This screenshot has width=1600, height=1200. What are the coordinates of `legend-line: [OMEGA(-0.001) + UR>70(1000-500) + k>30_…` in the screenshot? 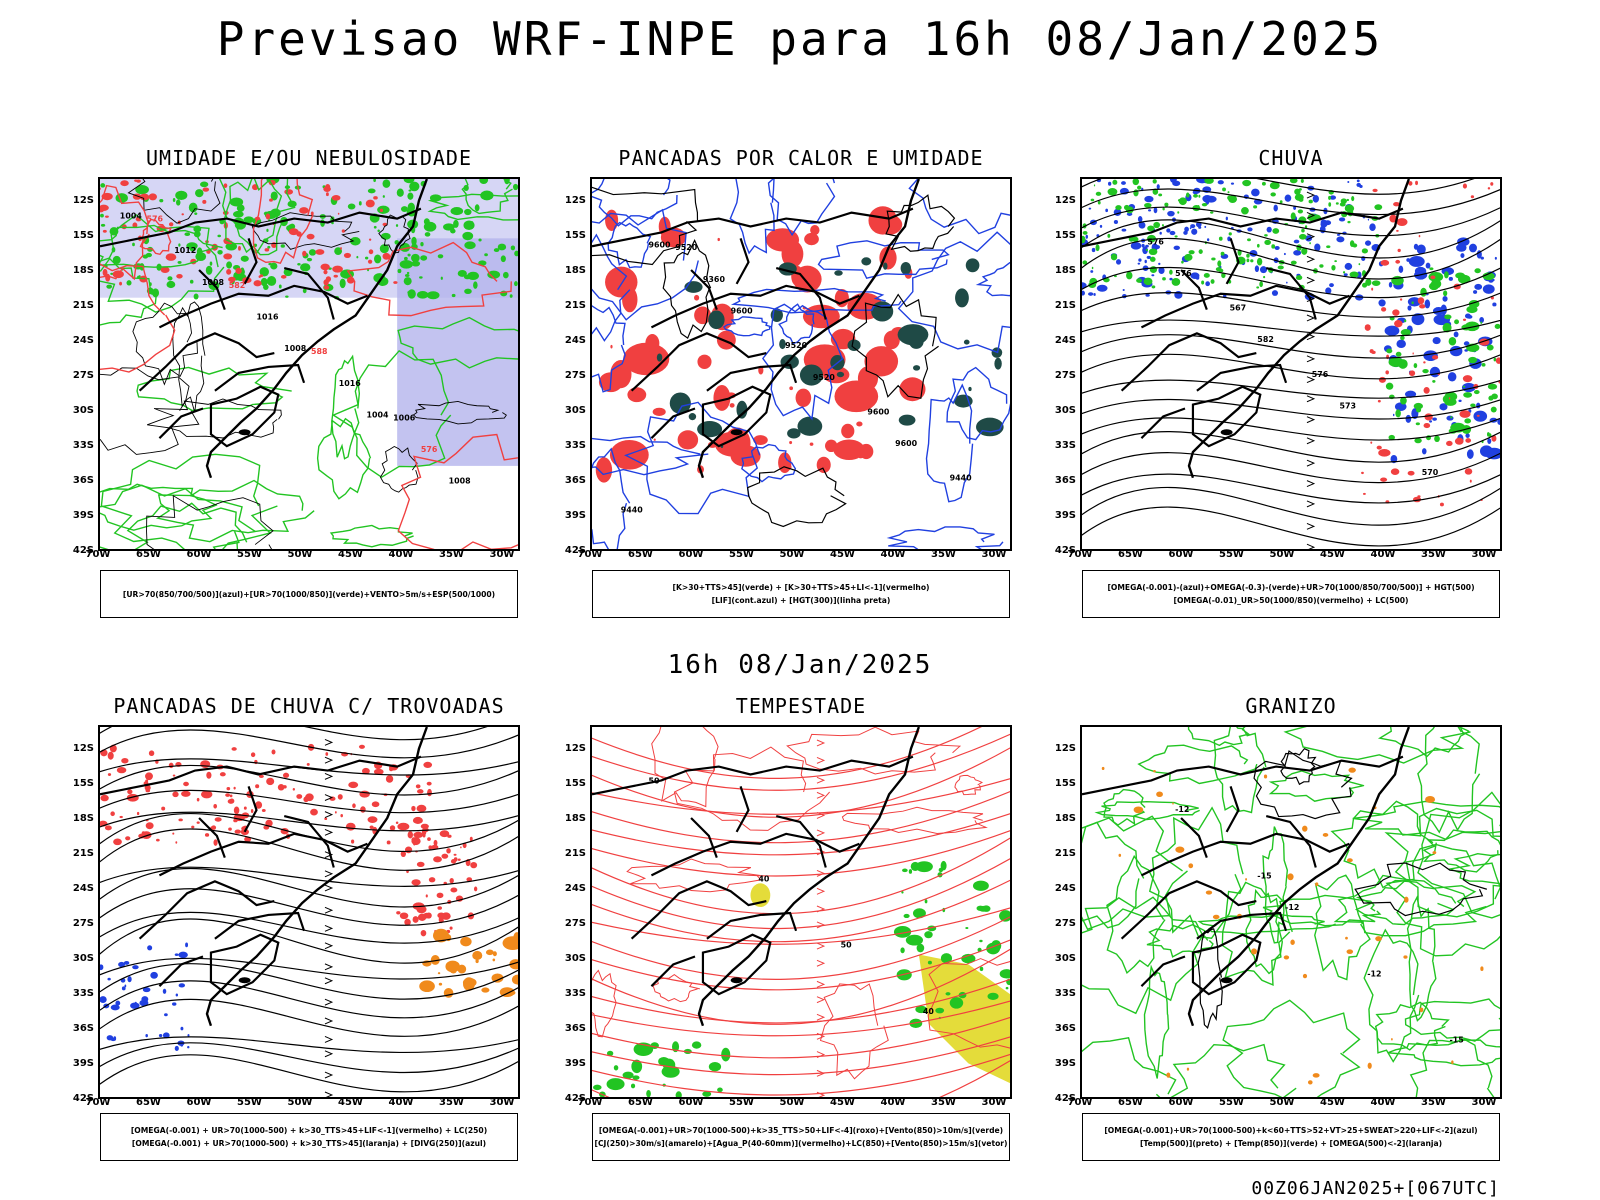 It's located at (309, 1130).